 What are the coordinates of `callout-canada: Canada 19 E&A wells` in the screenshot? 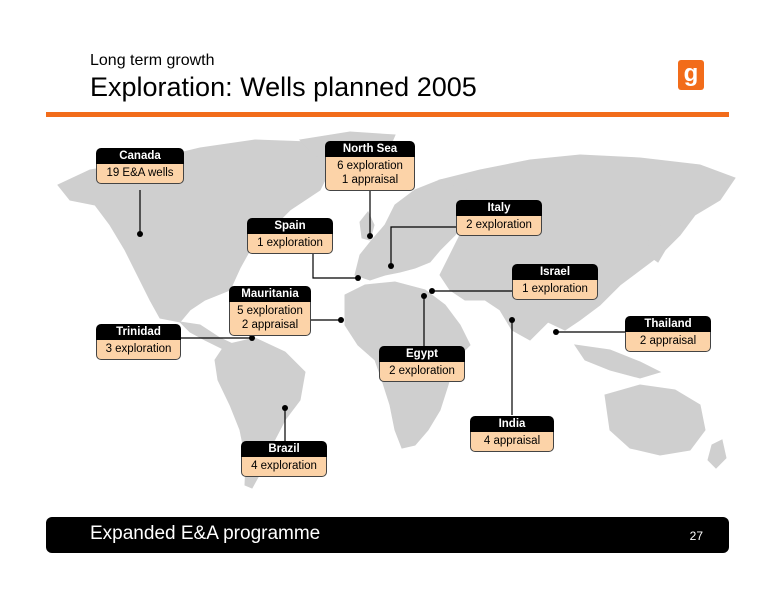 It's located at (140, 166).